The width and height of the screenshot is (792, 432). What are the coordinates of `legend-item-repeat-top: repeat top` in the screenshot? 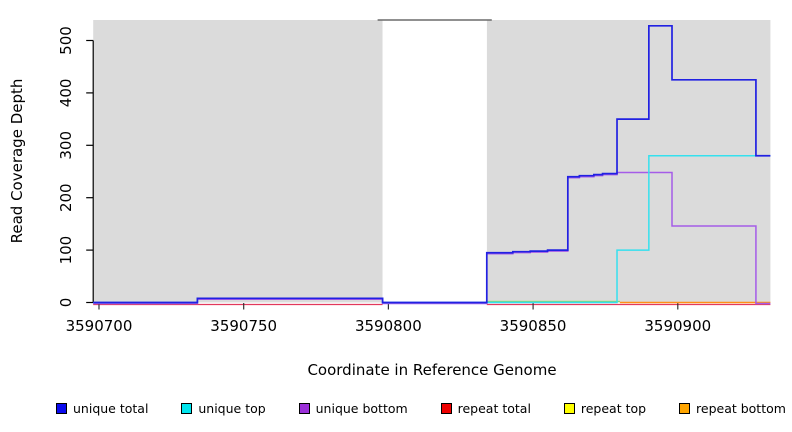 It's located at (605, 408).